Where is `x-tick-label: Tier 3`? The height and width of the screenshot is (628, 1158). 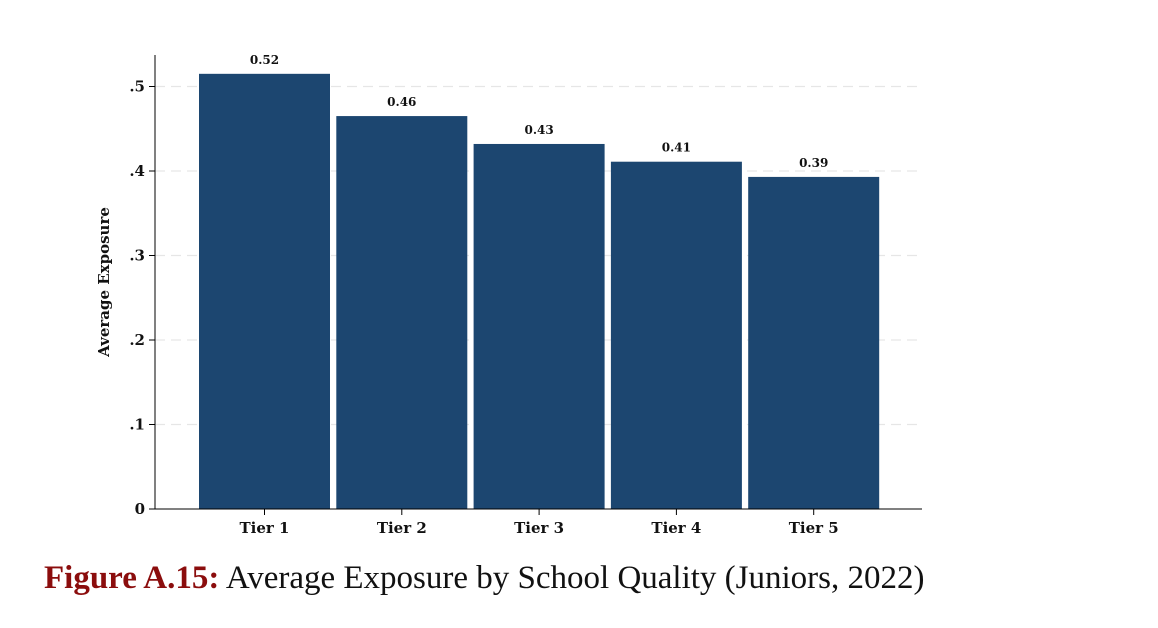 x-tick-label: Tier 3 is located at coordinates (539, 528).